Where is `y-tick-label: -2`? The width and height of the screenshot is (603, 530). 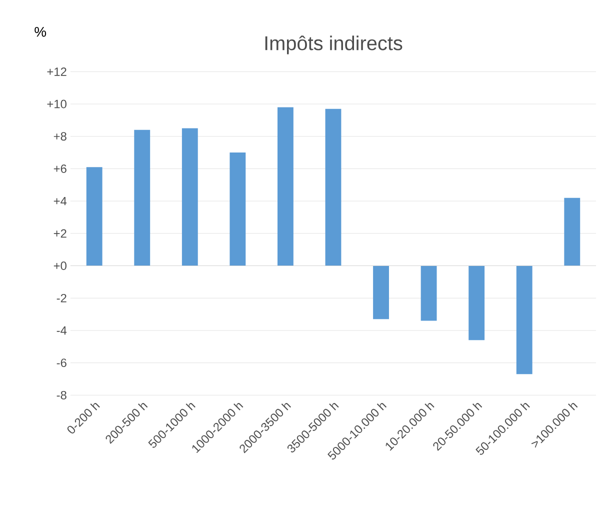 y-tick-label: -2 is located at coordinates (61, 298).